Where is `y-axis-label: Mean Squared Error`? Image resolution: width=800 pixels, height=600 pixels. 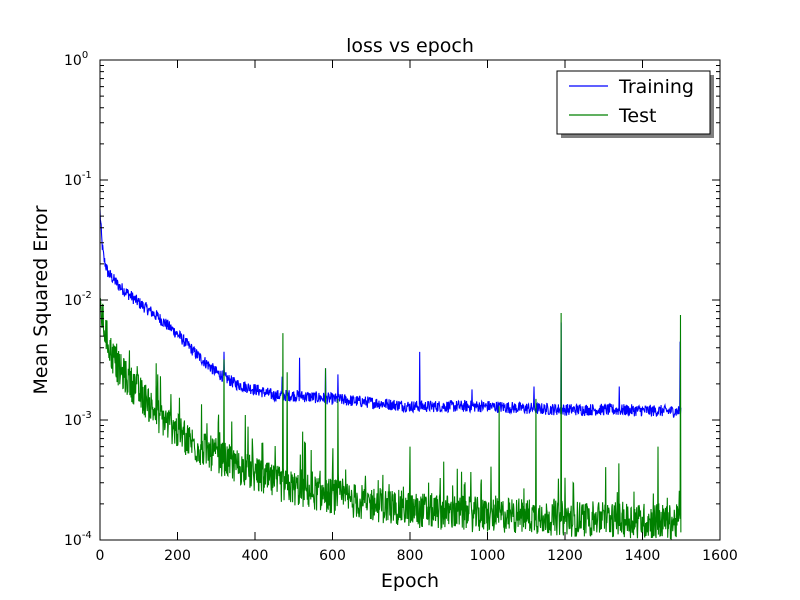
y-axis-label: Mean Squared Error is located at coordinates (41, 299).